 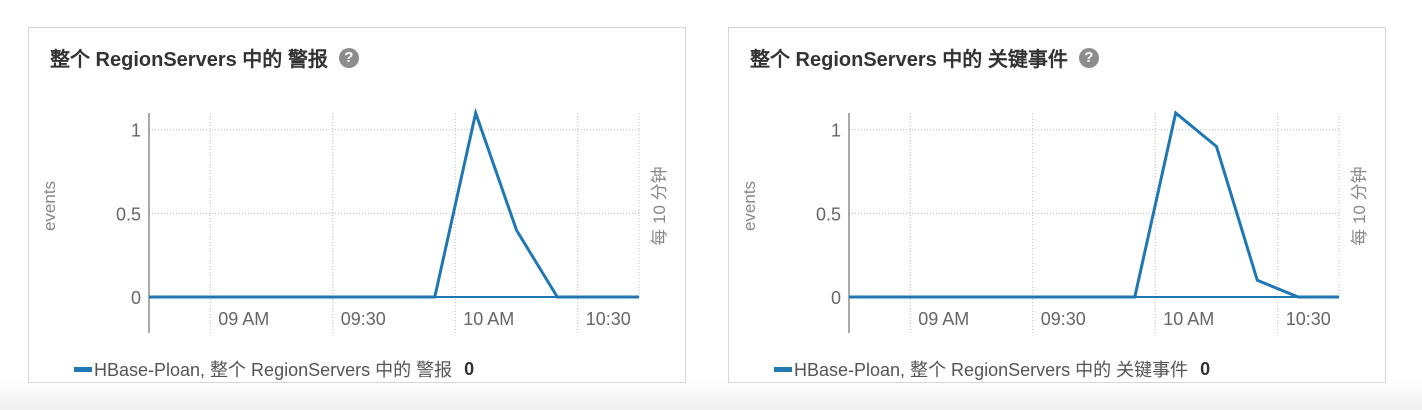 What do you see at coordinates (189, 60) in the screenshot?
I see `panel-title-text: 整个 RegionServers 中的 警报` at bounding box center [189, 60].